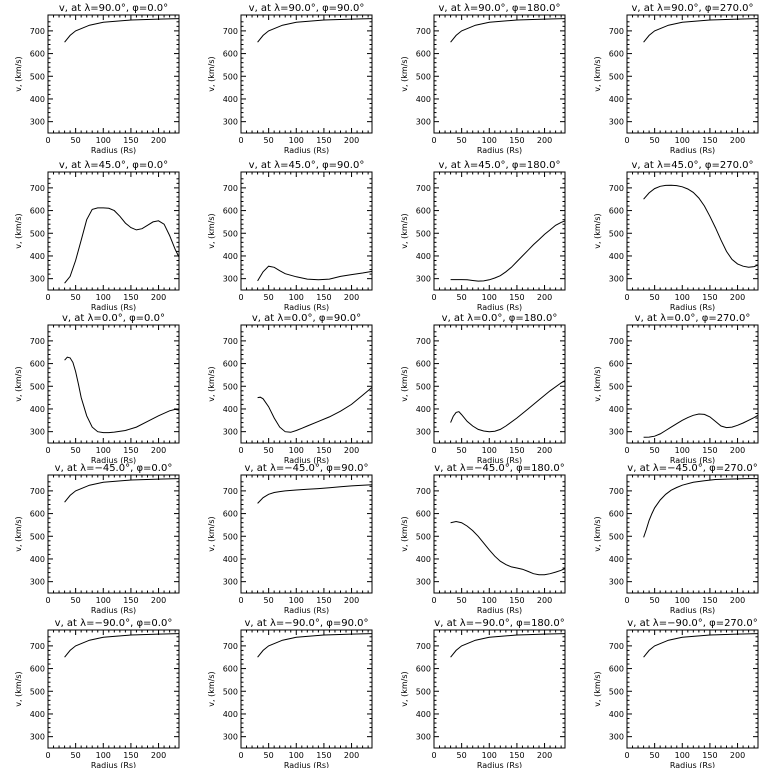  What do you see at coordinates (113, 165) in the screenshot?
I see `panel-title: v, at λ=45.0°, φ=0.0°` at bounding box center [113, 165].